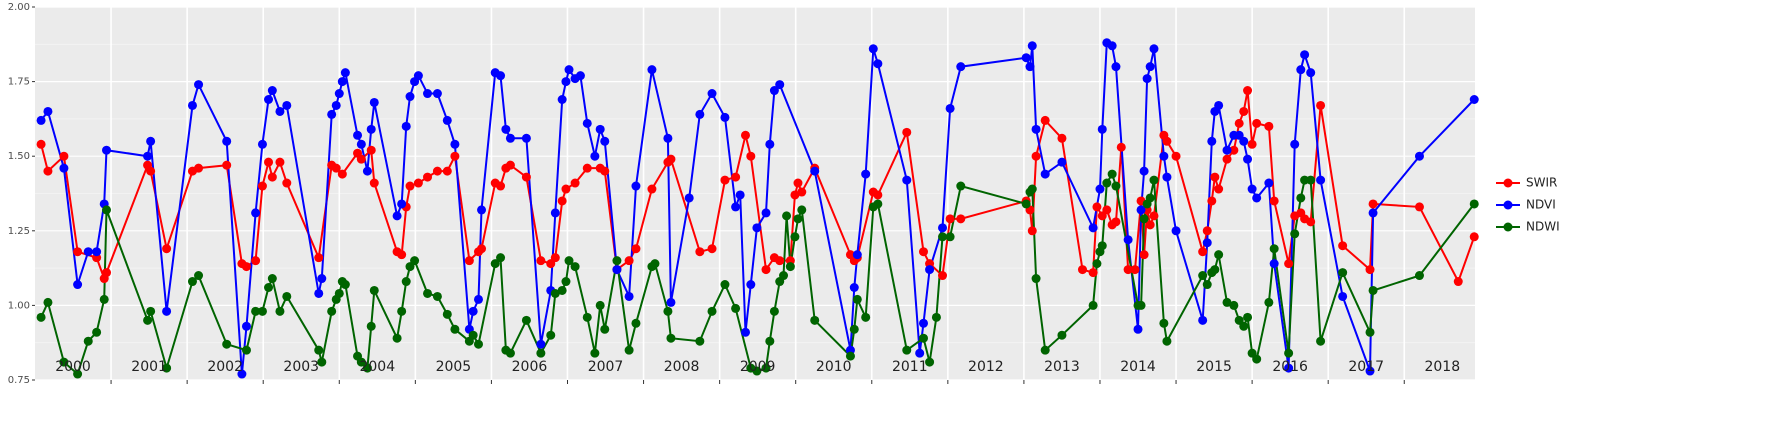  What do you see at coordinates (1366, 367) in the screenshot?
I see `x-tick-label: 2017` at bounding box center [1366, 367].